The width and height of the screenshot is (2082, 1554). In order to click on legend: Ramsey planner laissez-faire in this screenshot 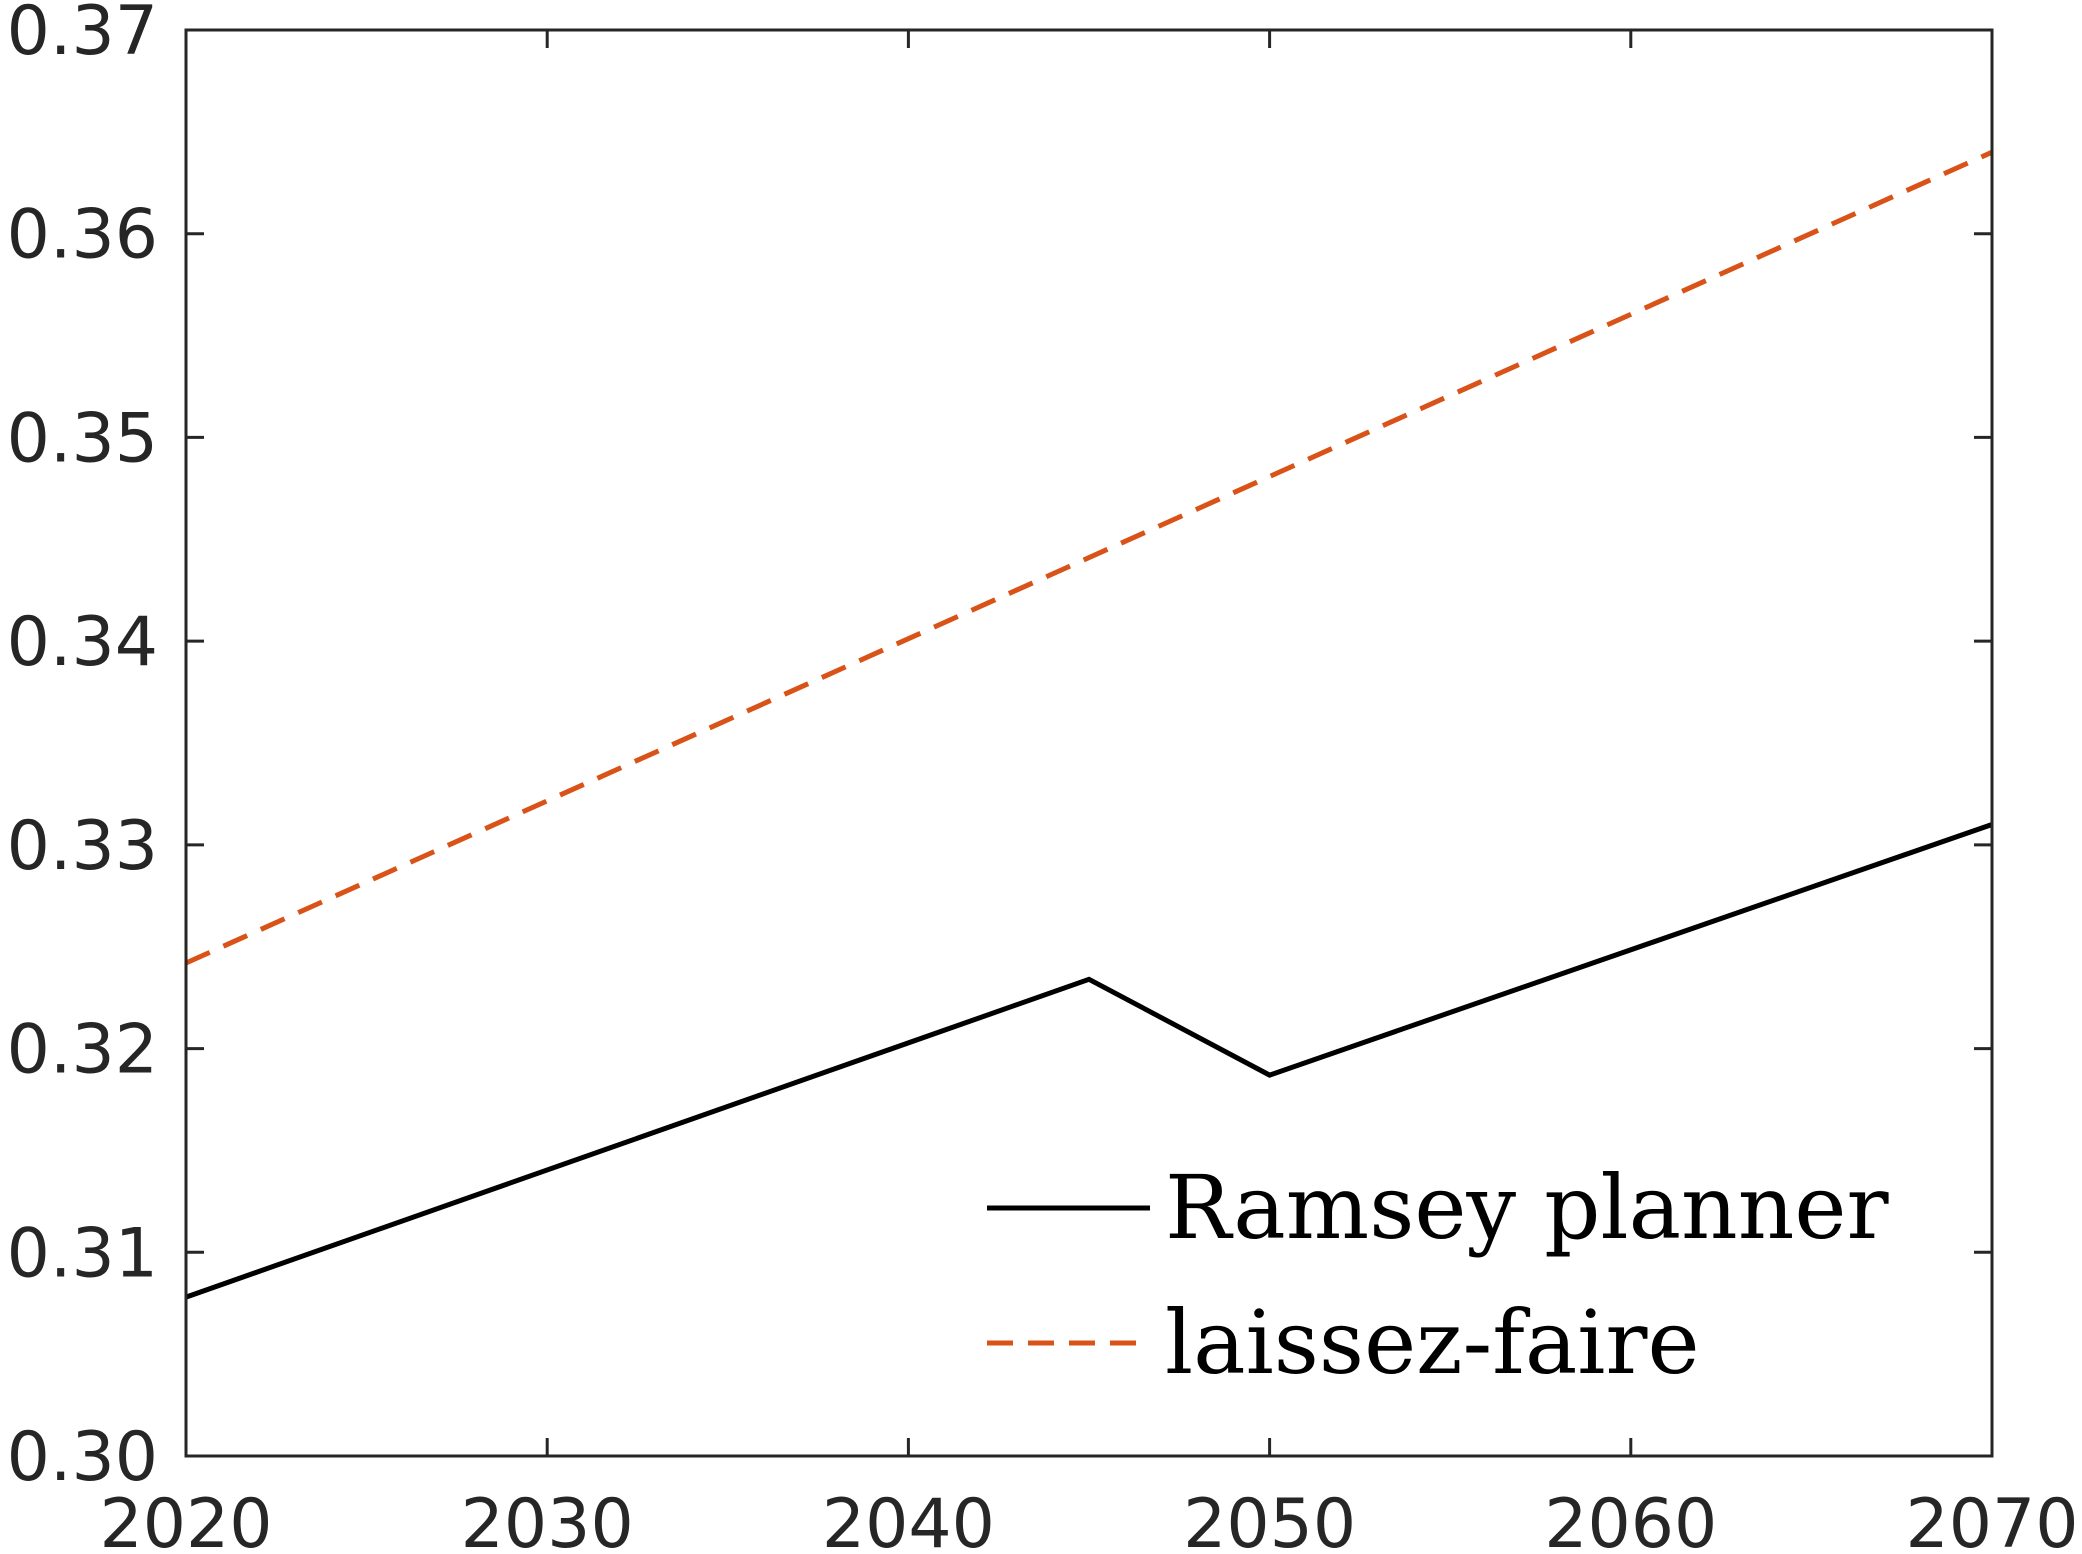, I will do `click(1438, 1275)`.